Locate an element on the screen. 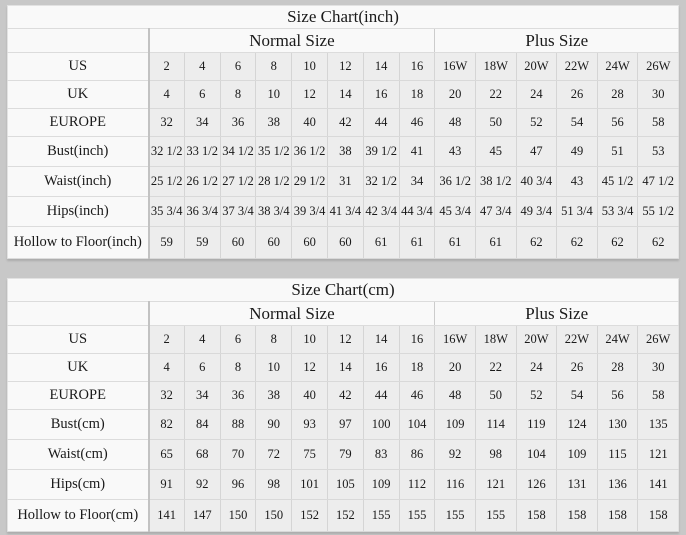  table-cell: 40 is located at coordinates (309, 122).